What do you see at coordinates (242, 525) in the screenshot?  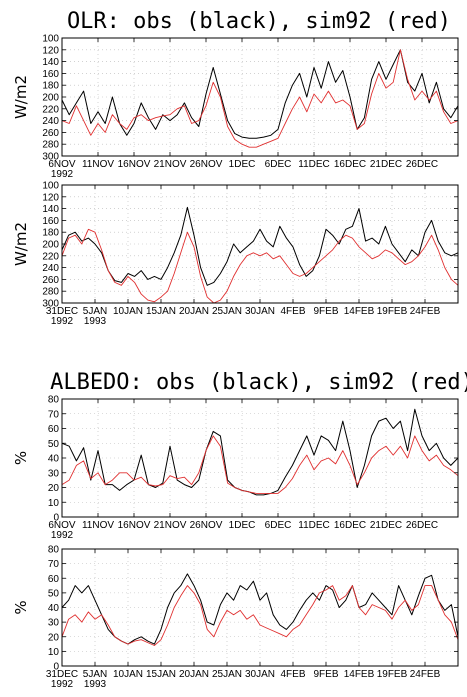 I see `x-tick-label: 1DEC` at bounding box center [242, 525].